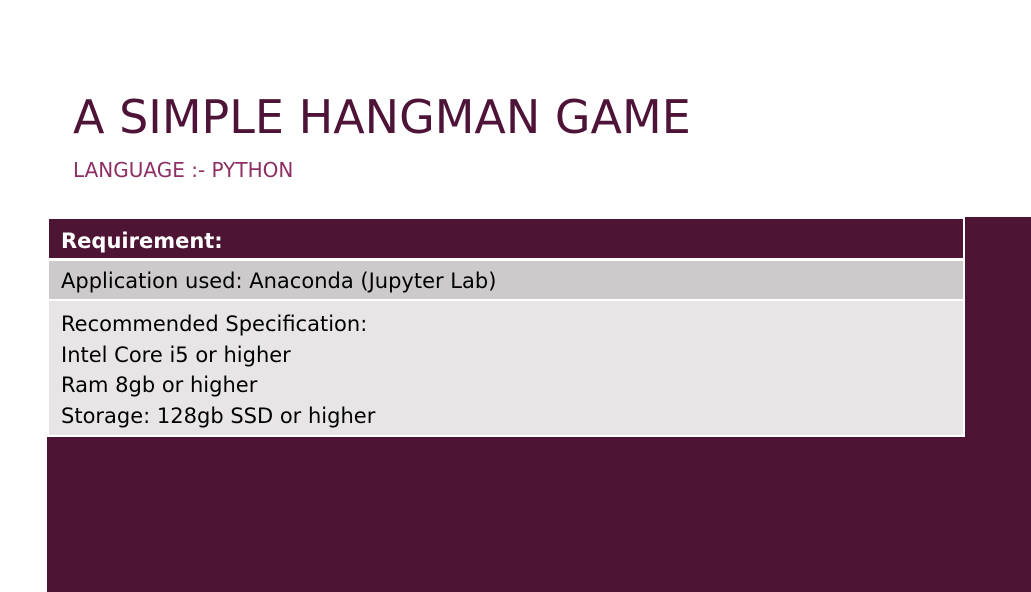 The height and width of the screenshot is (592, 1031). What do you see at coordinates (176, 354) in the screenshot?
I see `spec-cpu: Intel Core i5 or higher` at bounding box center [176, 354].